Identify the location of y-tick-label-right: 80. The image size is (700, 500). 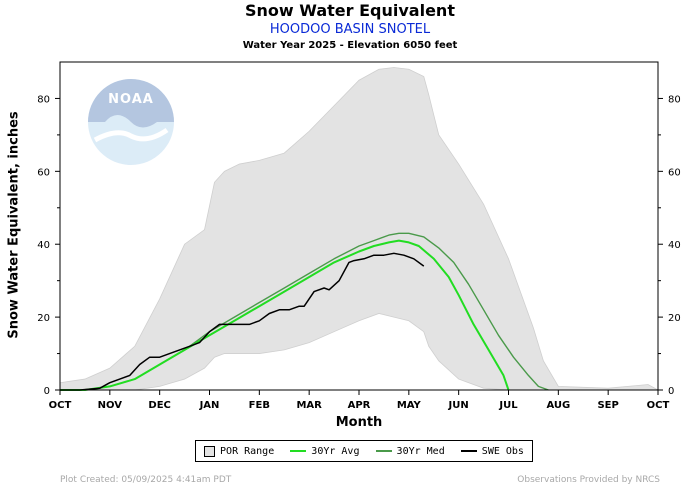
(674, 99).